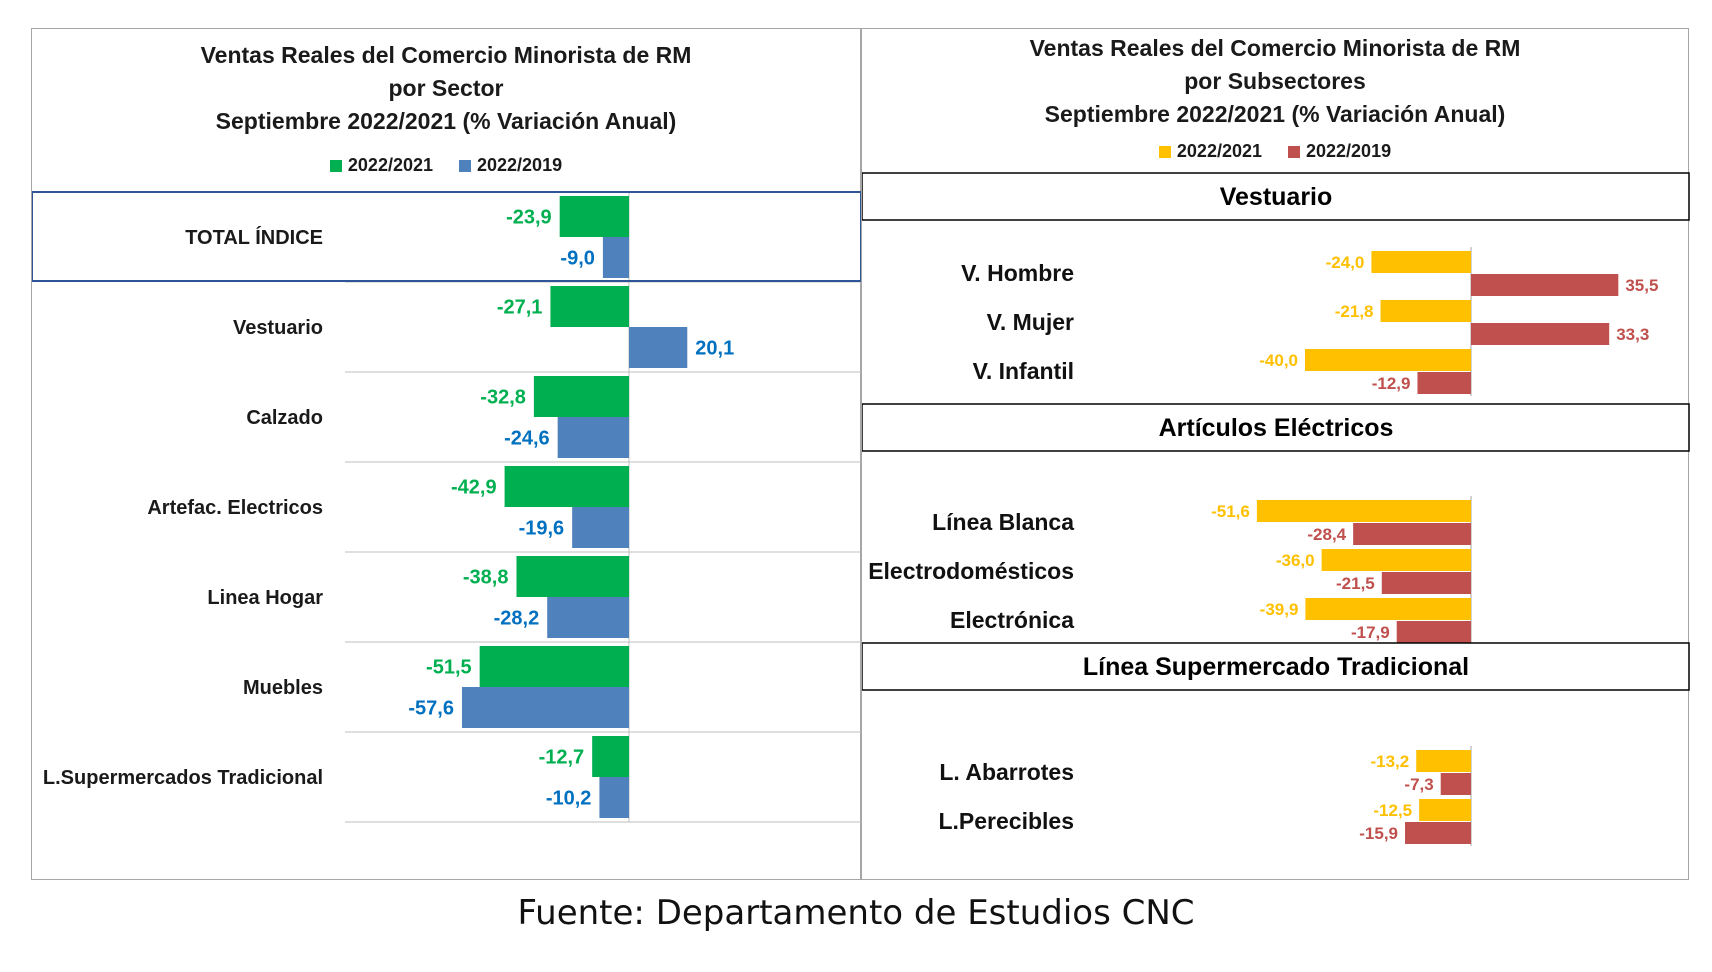  Describe the element at coordinates (1017, 273) in the screenshot. I see `category-label: V. Hombre` at that location.